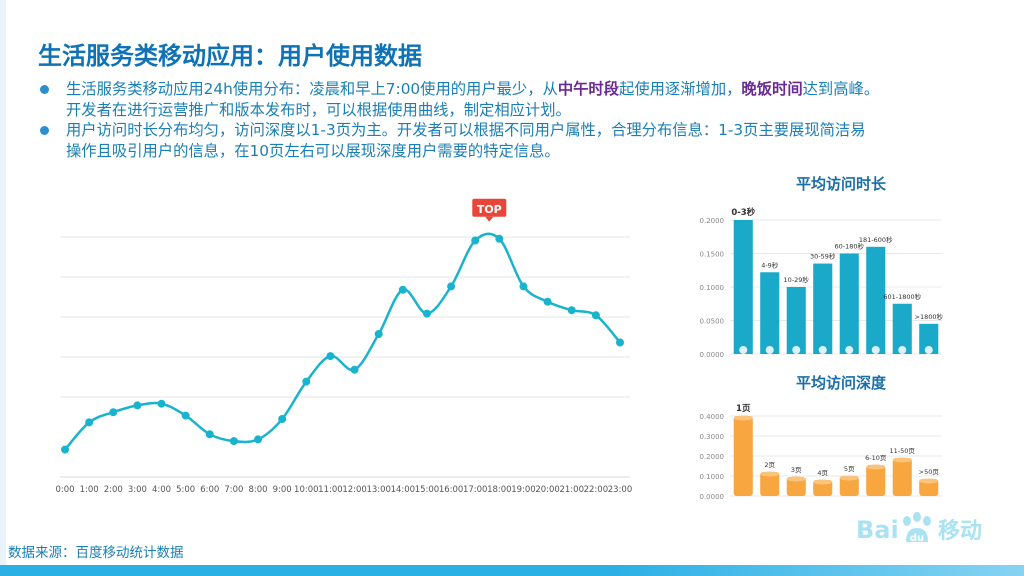 The height and width of the screenshot is (576, 1024). Describe the element at coordinates (769, 465) in the screenshot. I see `bar-label: 2页` at that location.